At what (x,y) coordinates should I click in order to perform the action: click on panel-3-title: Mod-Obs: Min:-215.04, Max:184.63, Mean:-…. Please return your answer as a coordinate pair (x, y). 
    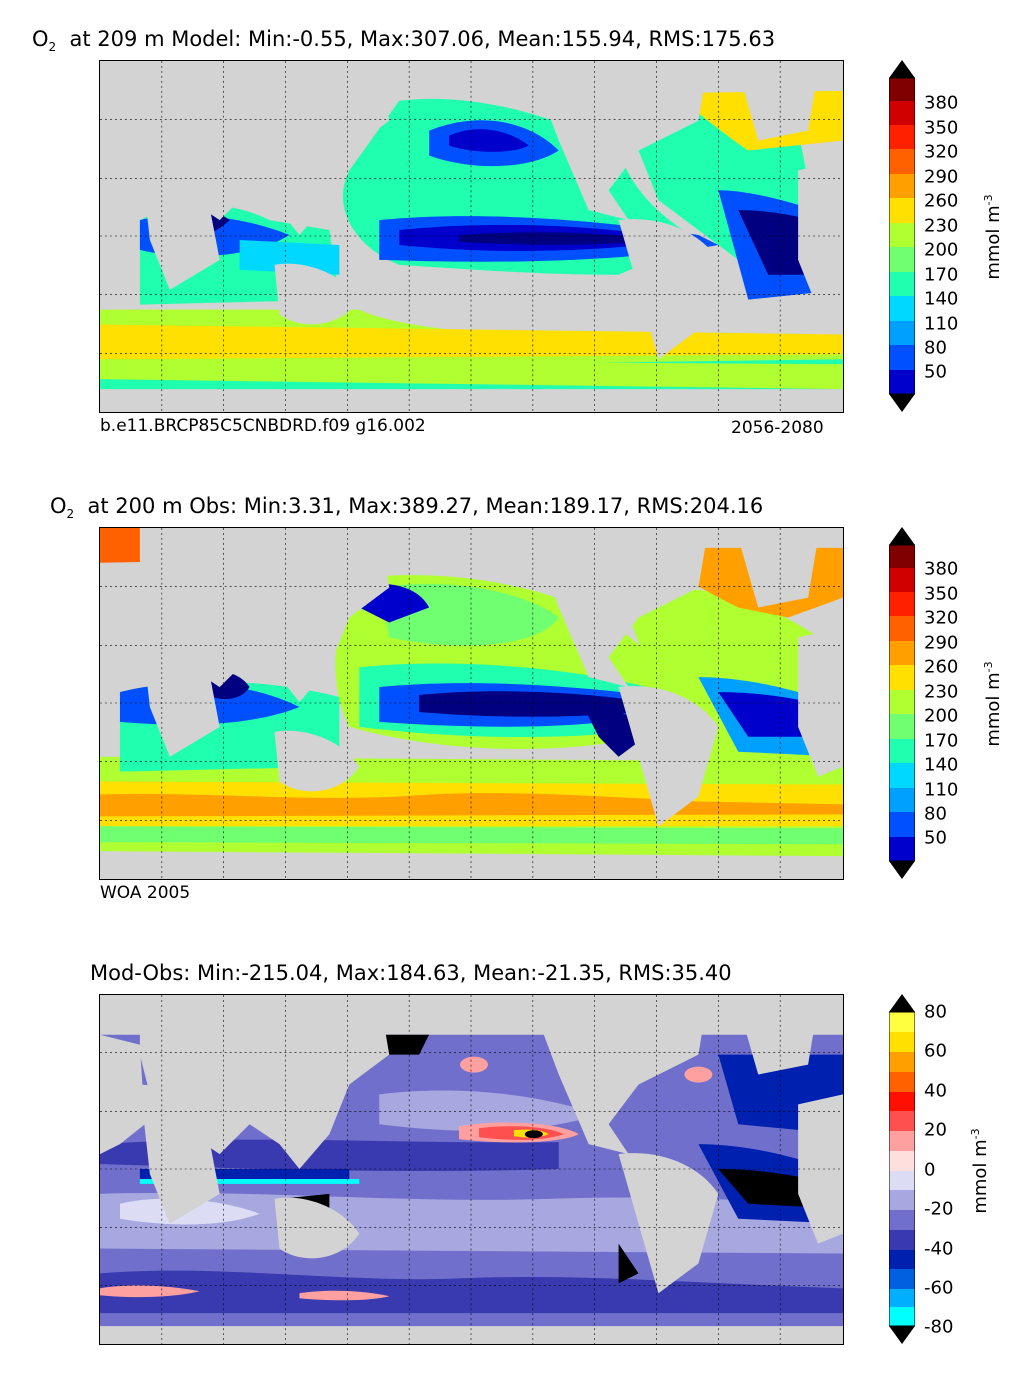
    Looking at the image, I should click on (411, 973).